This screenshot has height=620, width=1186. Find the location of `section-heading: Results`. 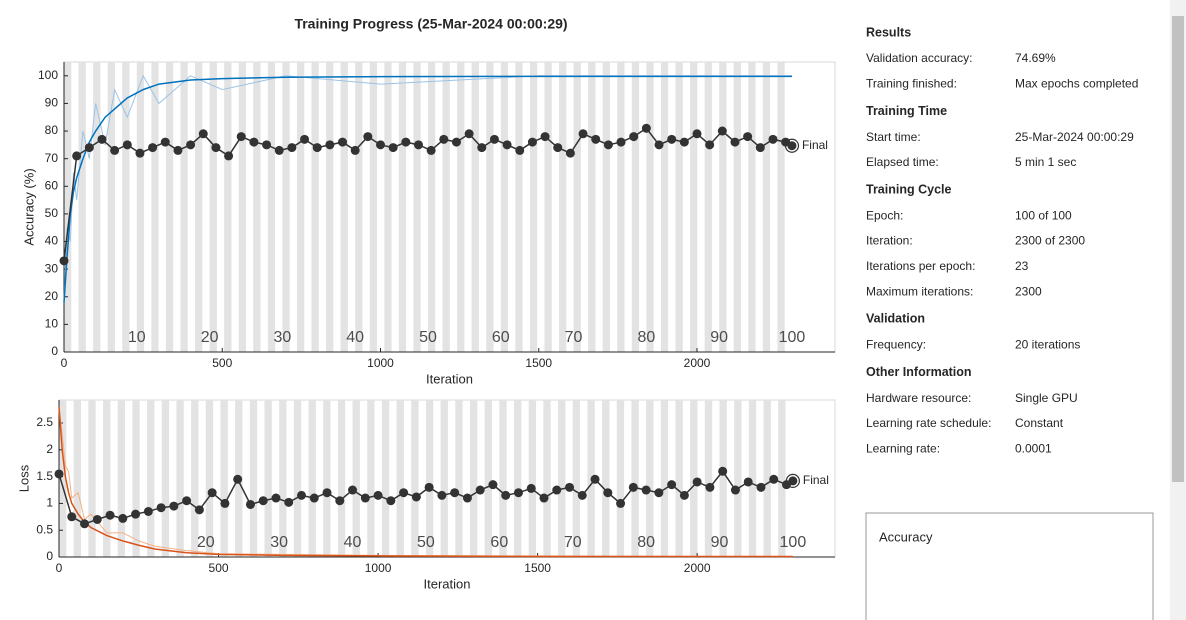

section-heading: Results is located at coordinates (888, 32).